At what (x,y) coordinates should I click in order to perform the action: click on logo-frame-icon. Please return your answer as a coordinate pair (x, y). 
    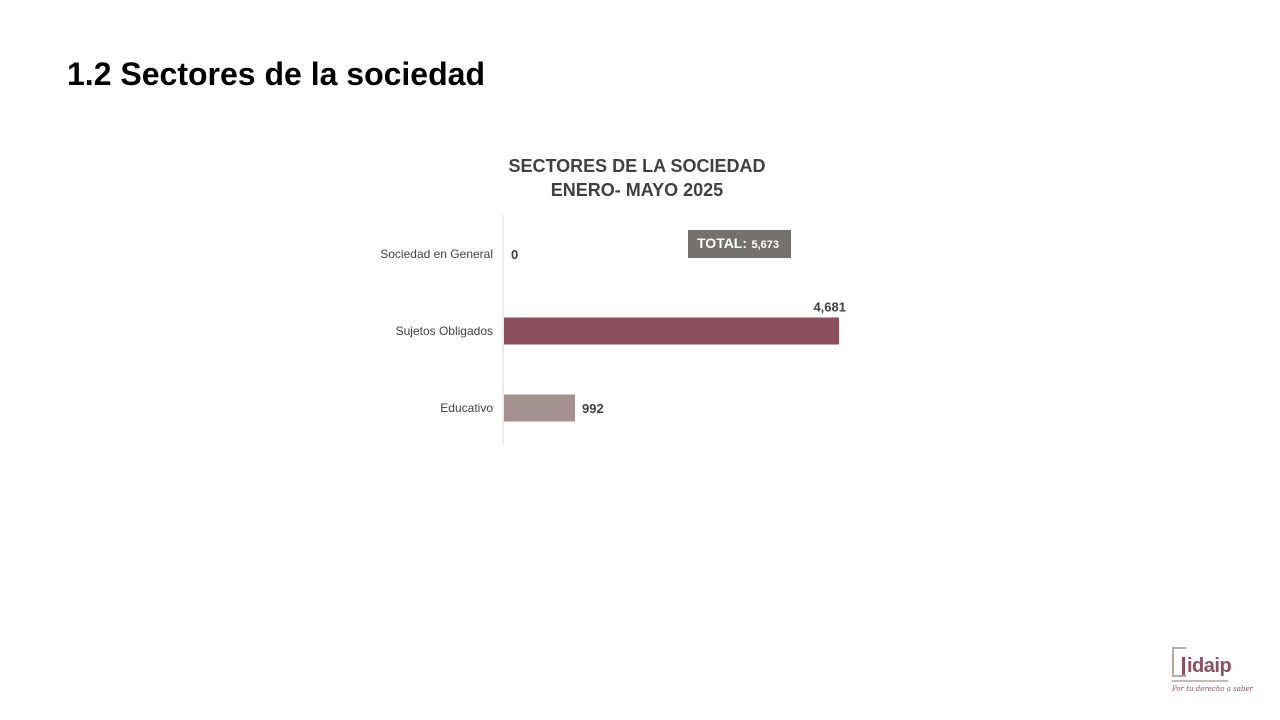
    Looking at the image, I should click on (1179, 662).